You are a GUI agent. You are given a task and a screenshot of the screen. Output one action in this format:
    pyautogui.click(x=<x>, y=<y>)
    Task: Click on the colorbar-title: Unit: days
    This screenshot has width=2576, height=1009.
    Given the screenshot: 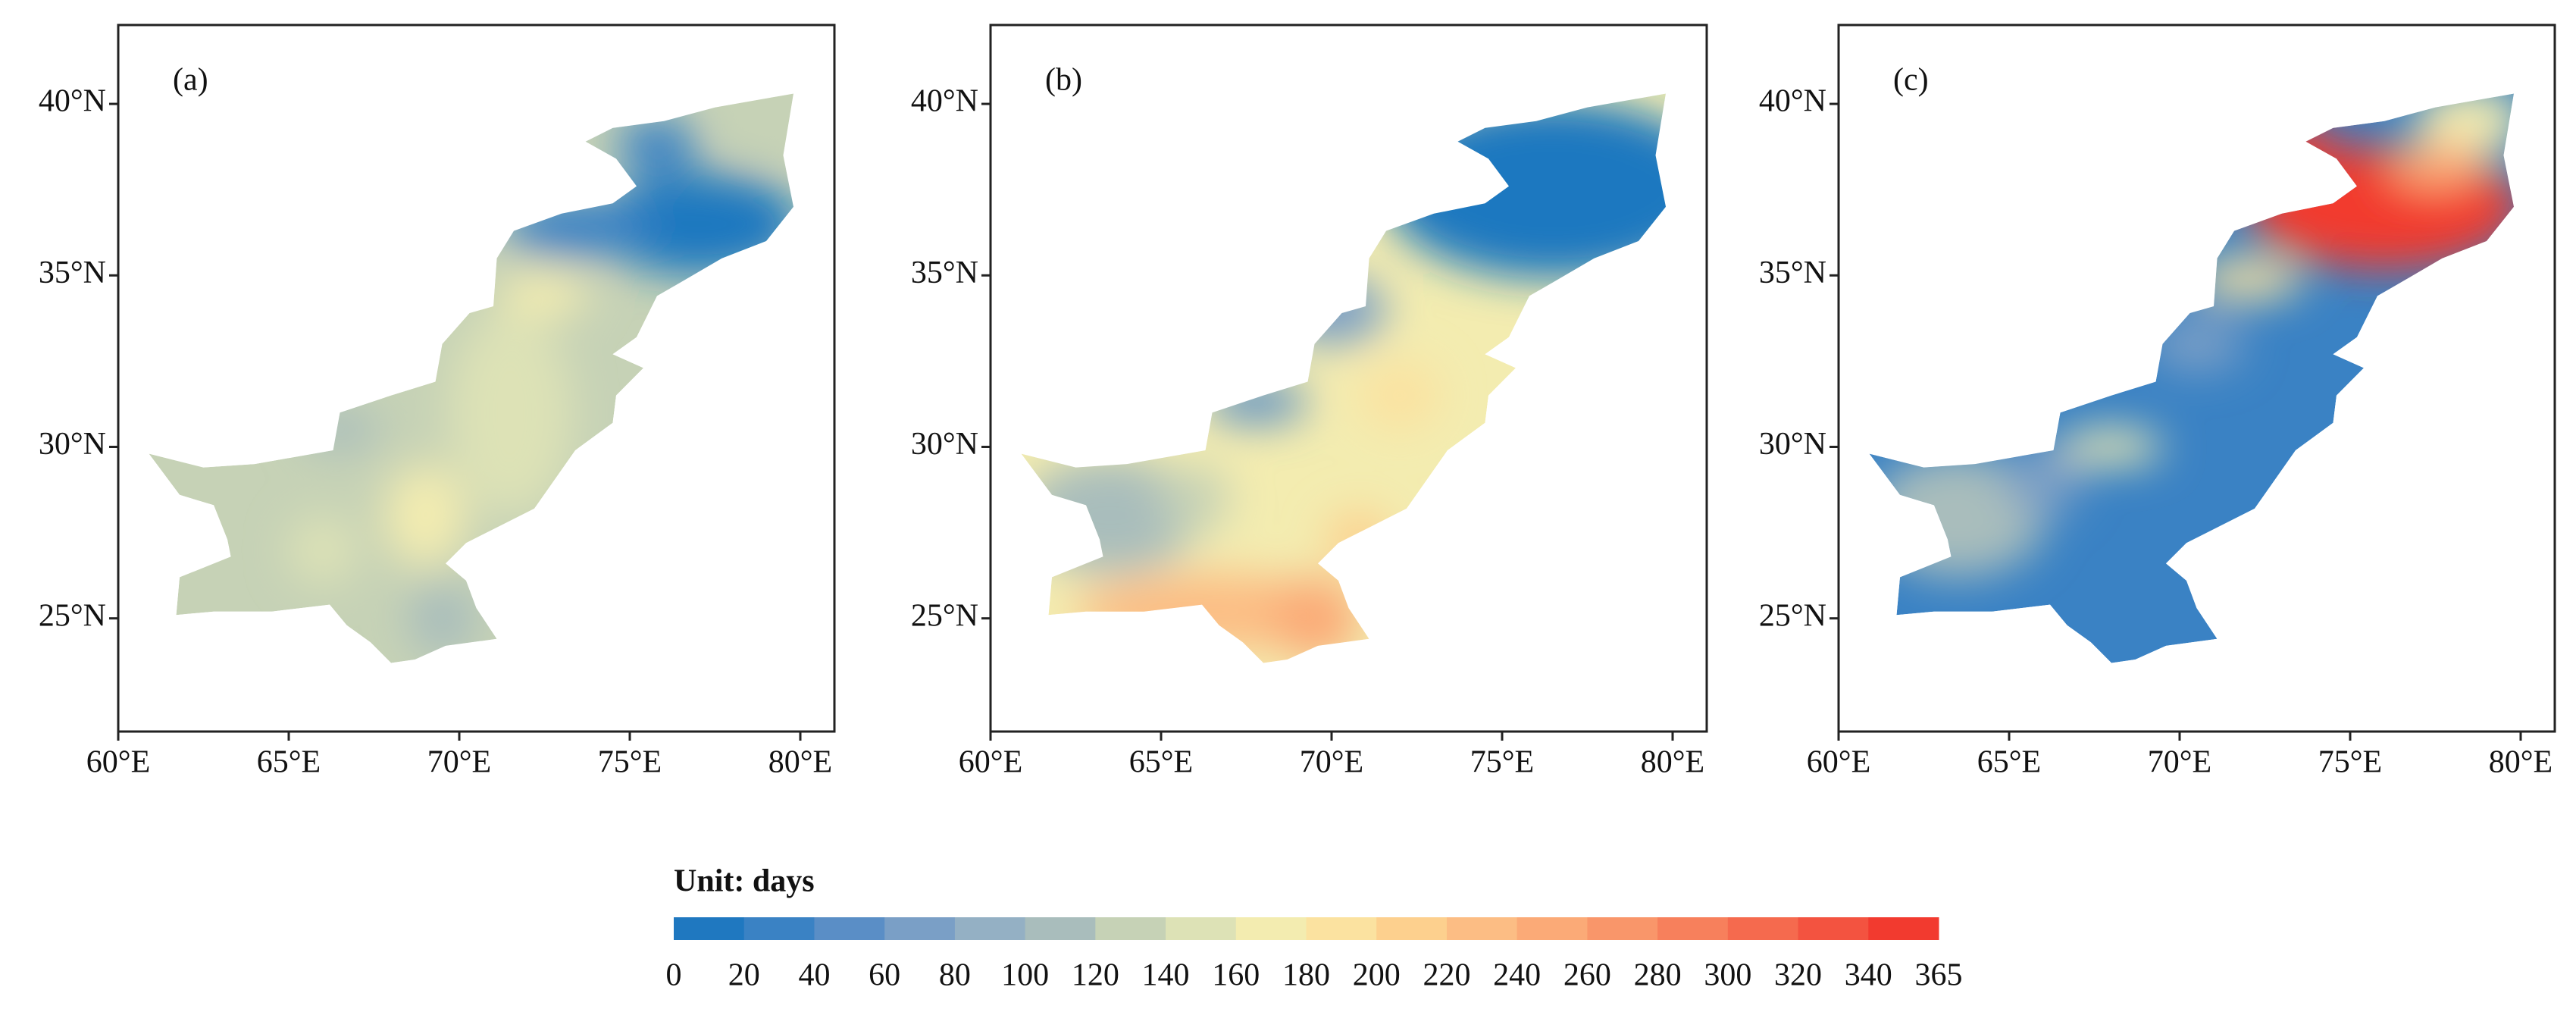 What is the action you would take?
    pyautogui.click(x=745, y=881)
    